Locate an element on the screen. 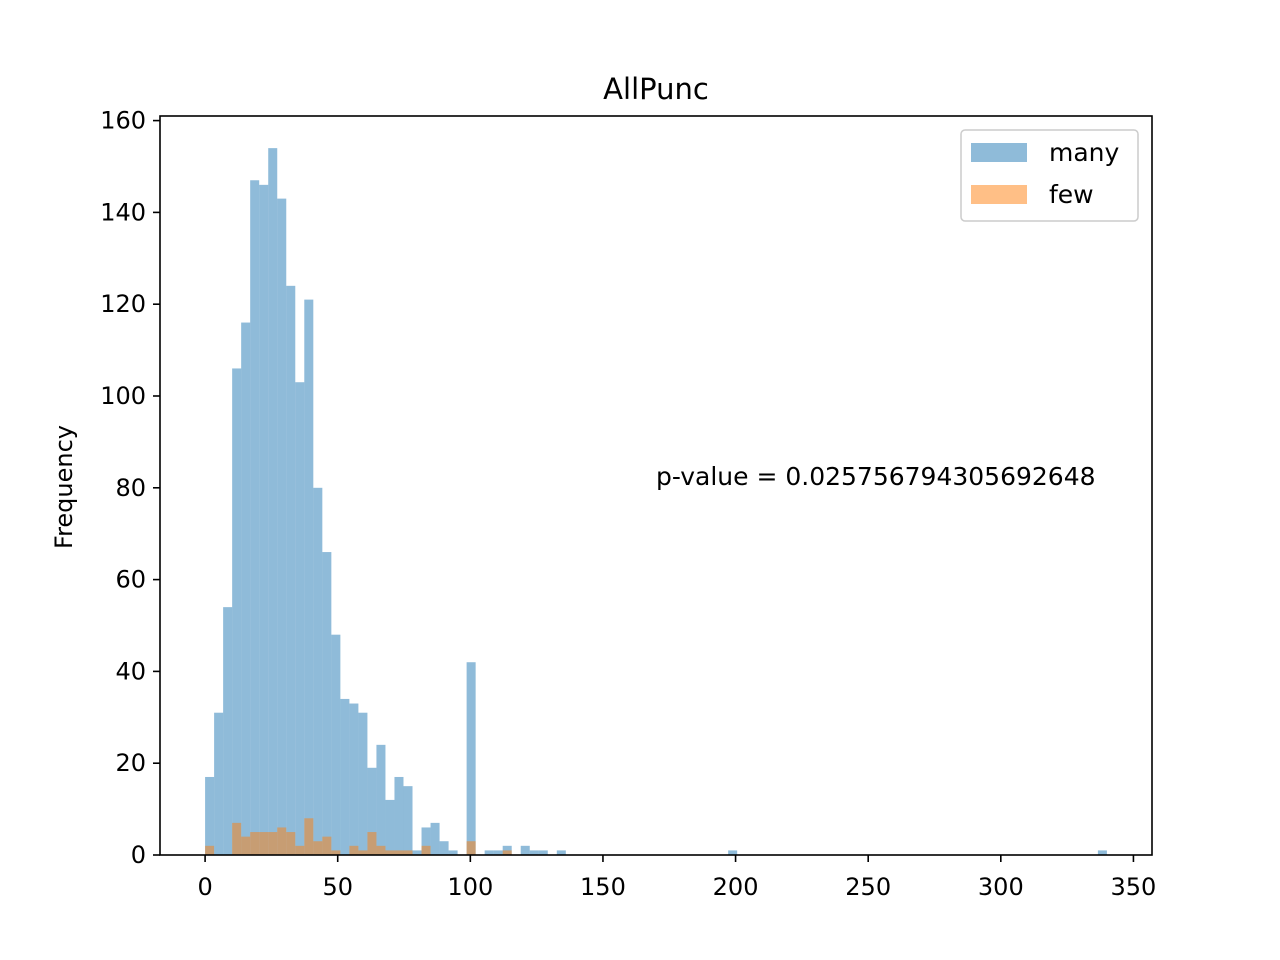  x-tick-label-50: 50 is located at coordinates (337, 887).